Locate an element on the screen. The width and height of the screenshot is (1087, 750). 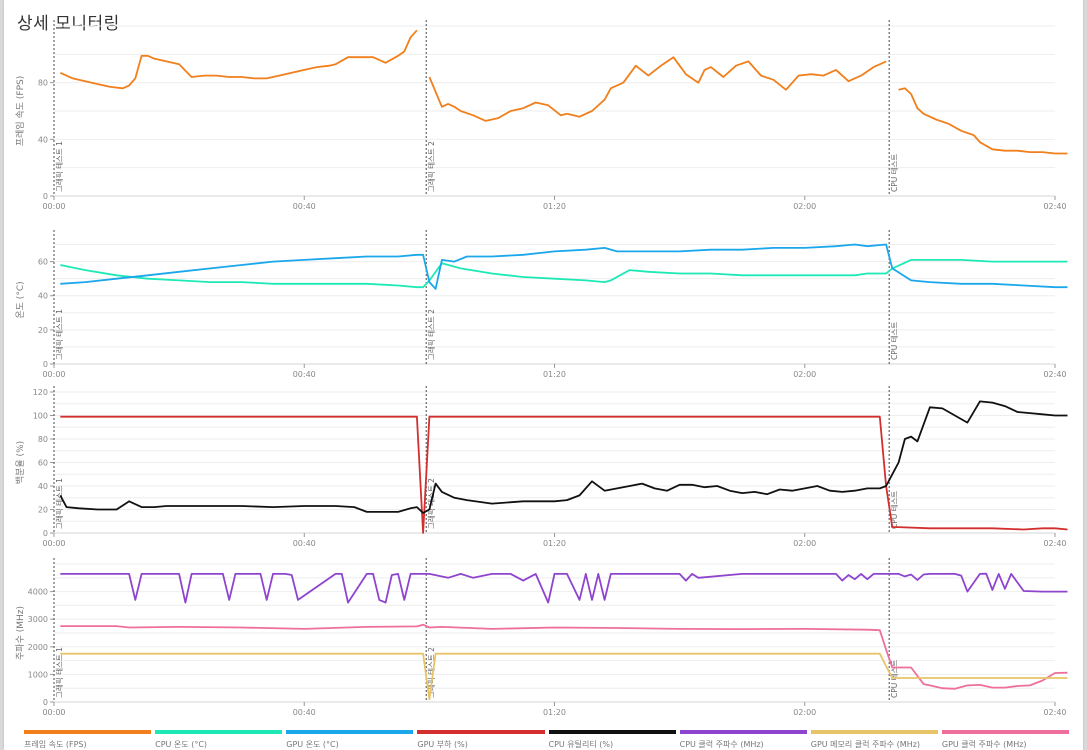
legend-item: CPU 클럭 주파수 (MHz) is located at coordinates (743, 740).